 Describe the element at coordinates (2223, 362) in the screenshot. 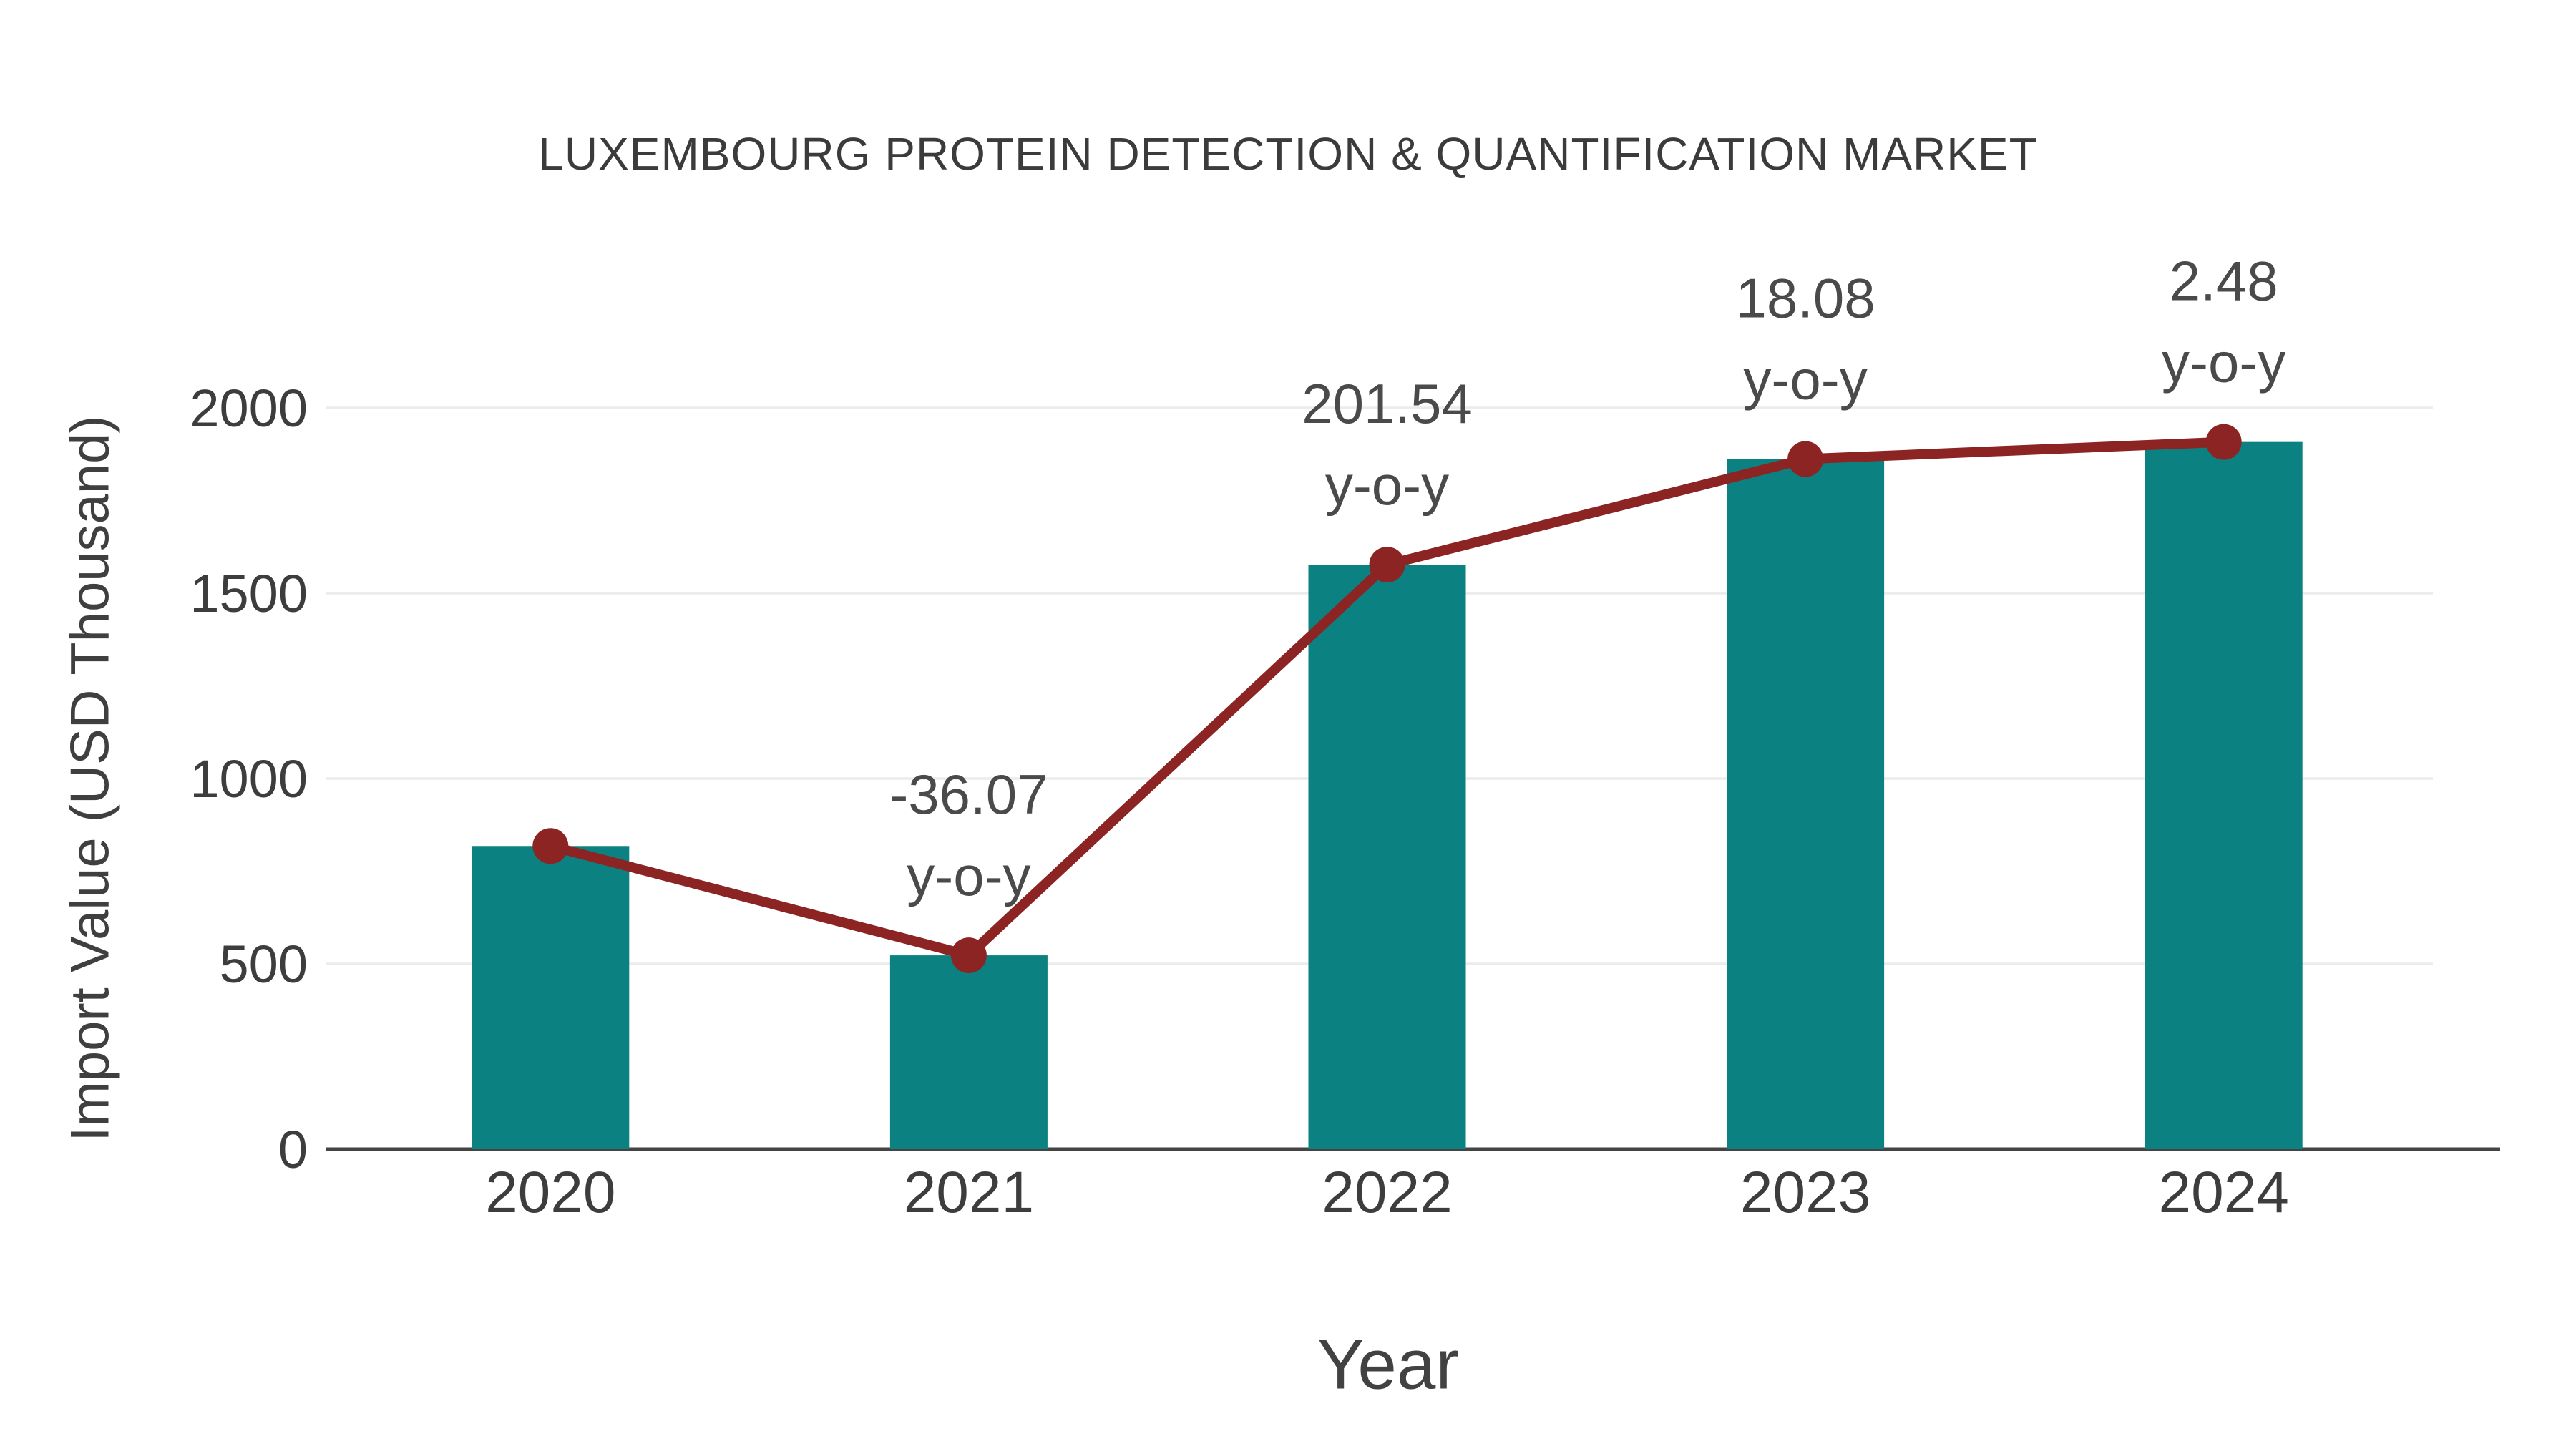

I see `annotation-suffix-2024: y-o-y` at that location.